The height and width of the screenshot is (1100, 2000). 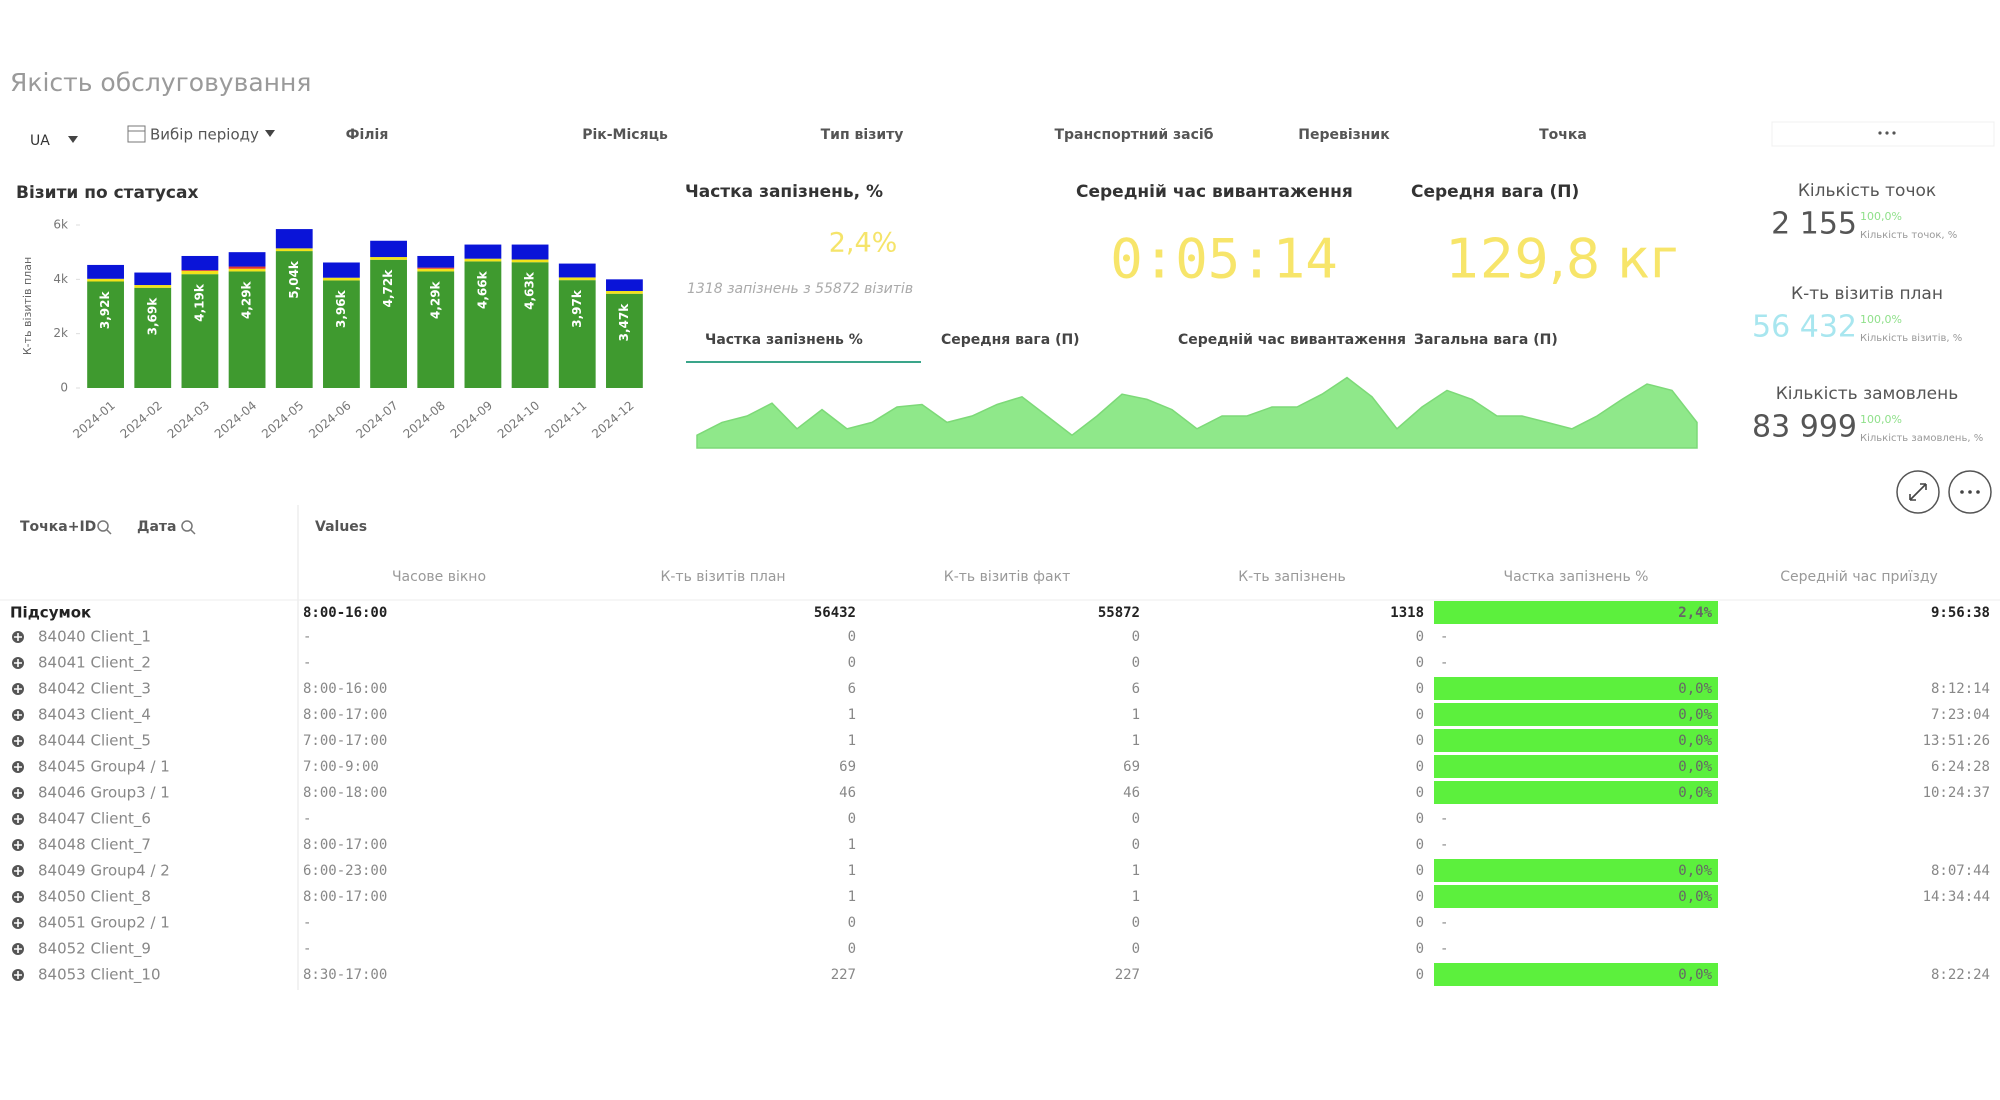 I want to click on side-kpi-value: 2 155, so click(x=1814, y=224).